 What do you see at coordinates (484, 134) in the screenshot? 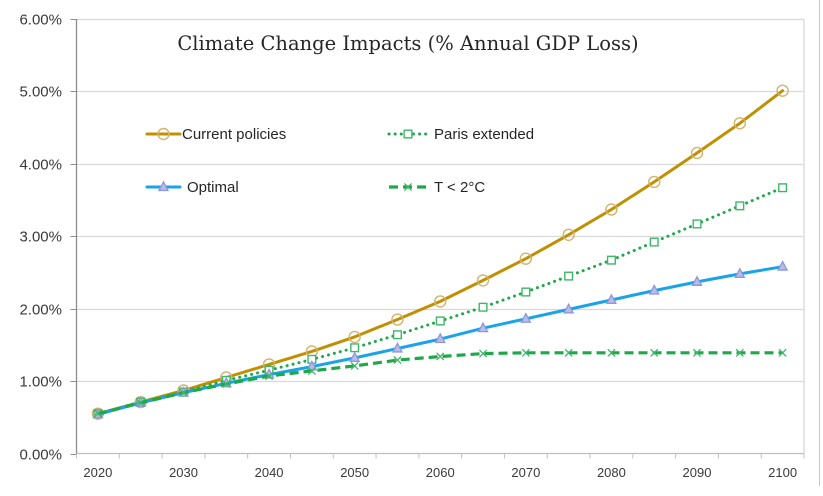
I see `legend-label: Paris extended` at bounding box center [484, 134].